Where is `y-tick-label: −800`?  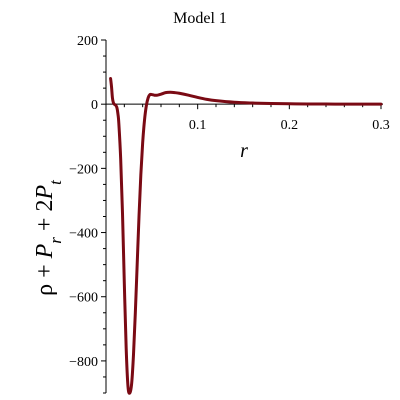
y-tick-label: −800 is located at coordinates (83, 362).